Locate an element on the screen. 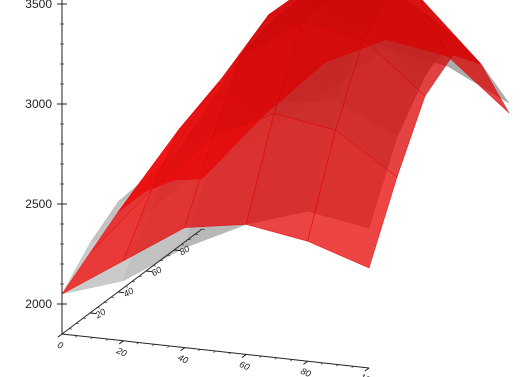  x-tick-label: 60 is located at coordinates (244, 365).